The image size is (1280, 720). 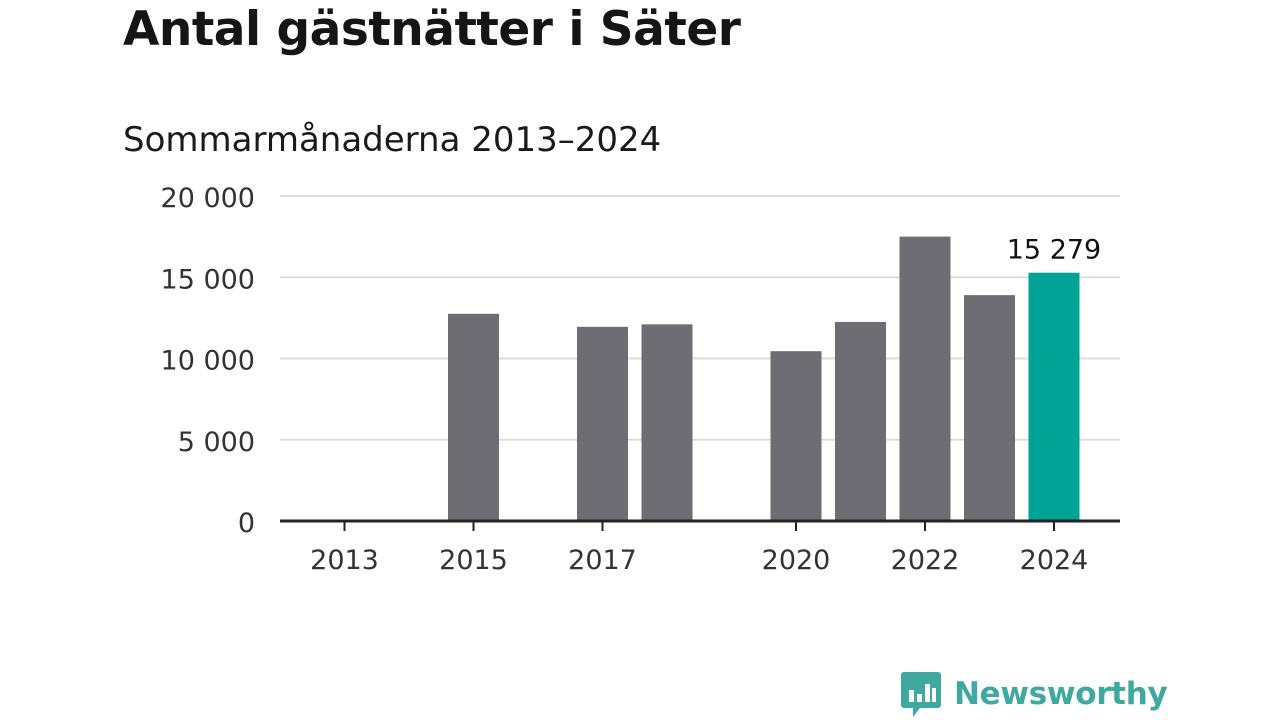 What do you see at coordinates (246, 523) in the screenshot?
I see `y-tick-label: 0` at bounding box center [246, 523].